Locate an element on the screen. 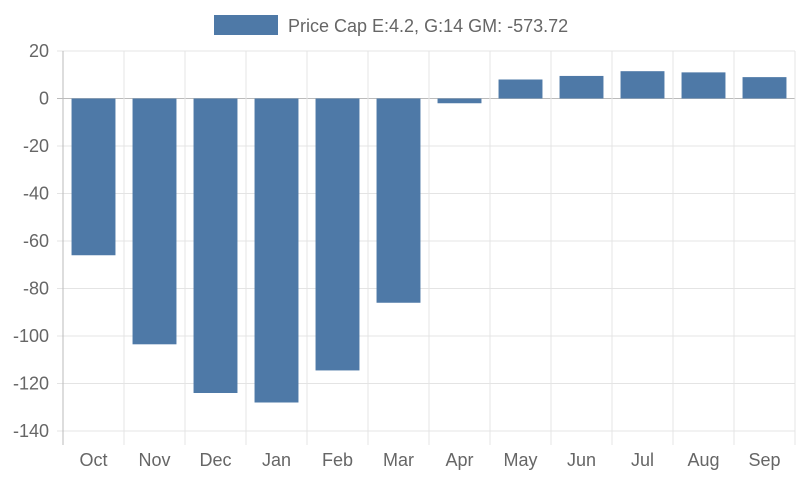 This screenshot has height=485, width=800. legend-label: Price Cap E:4.2, G:14 GM: -573.72 is located at coordinates (428, 26).